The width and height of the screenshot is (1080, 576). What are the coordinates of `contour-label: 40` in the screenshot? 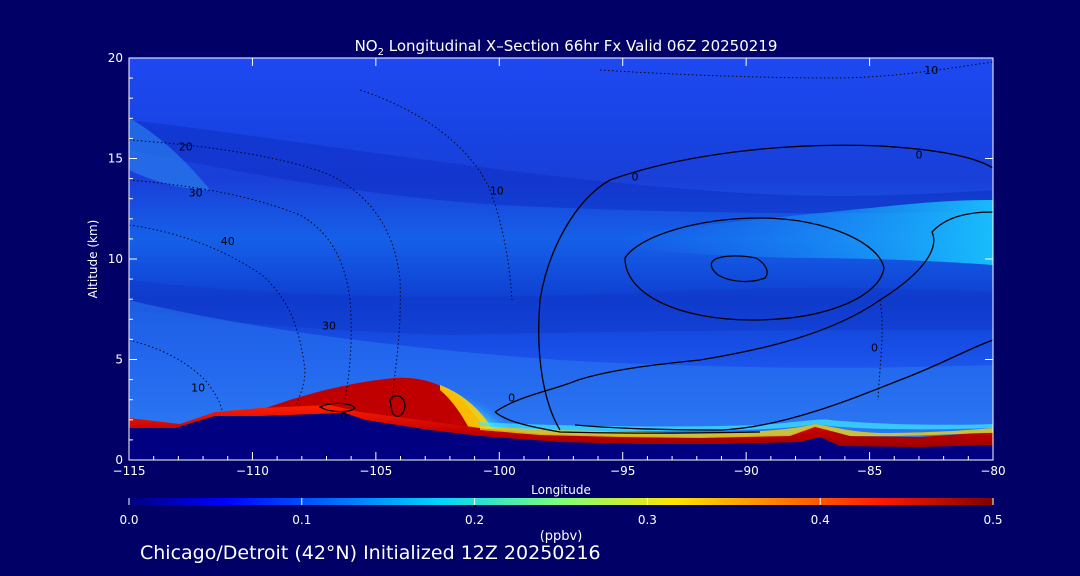 It's located at (228, 241).